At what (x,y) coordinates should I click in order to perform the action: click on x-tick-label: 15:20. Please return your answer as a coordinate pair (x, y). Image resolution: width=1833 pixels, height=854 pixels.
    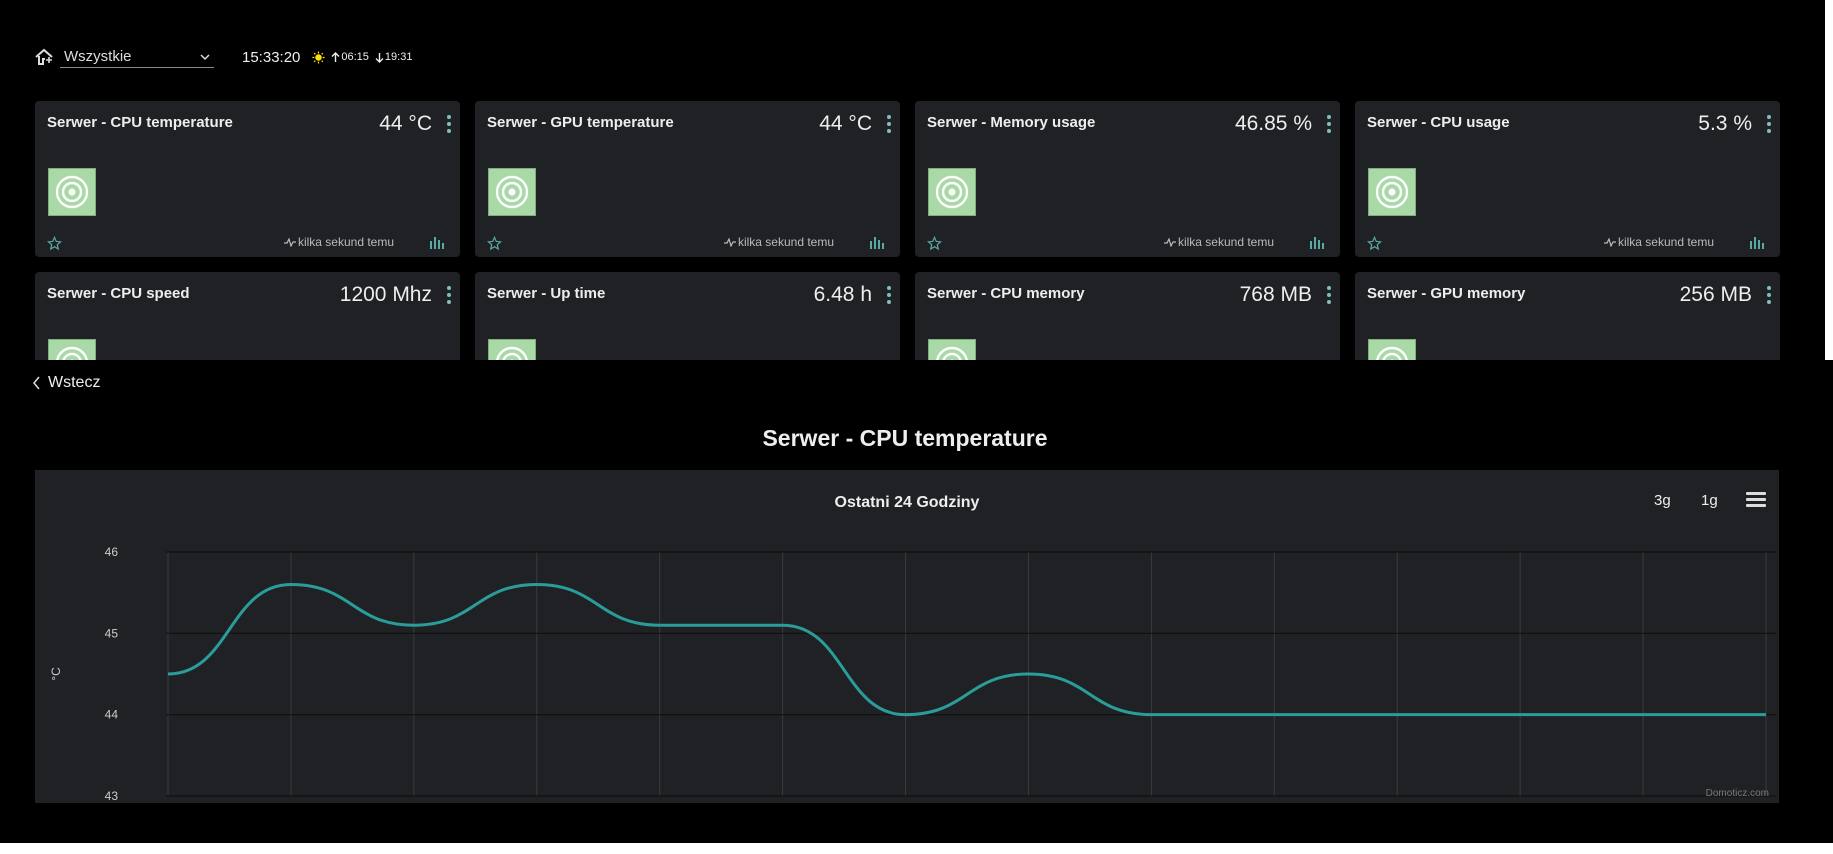
    Looking at the image, I should click on (1520, 802).